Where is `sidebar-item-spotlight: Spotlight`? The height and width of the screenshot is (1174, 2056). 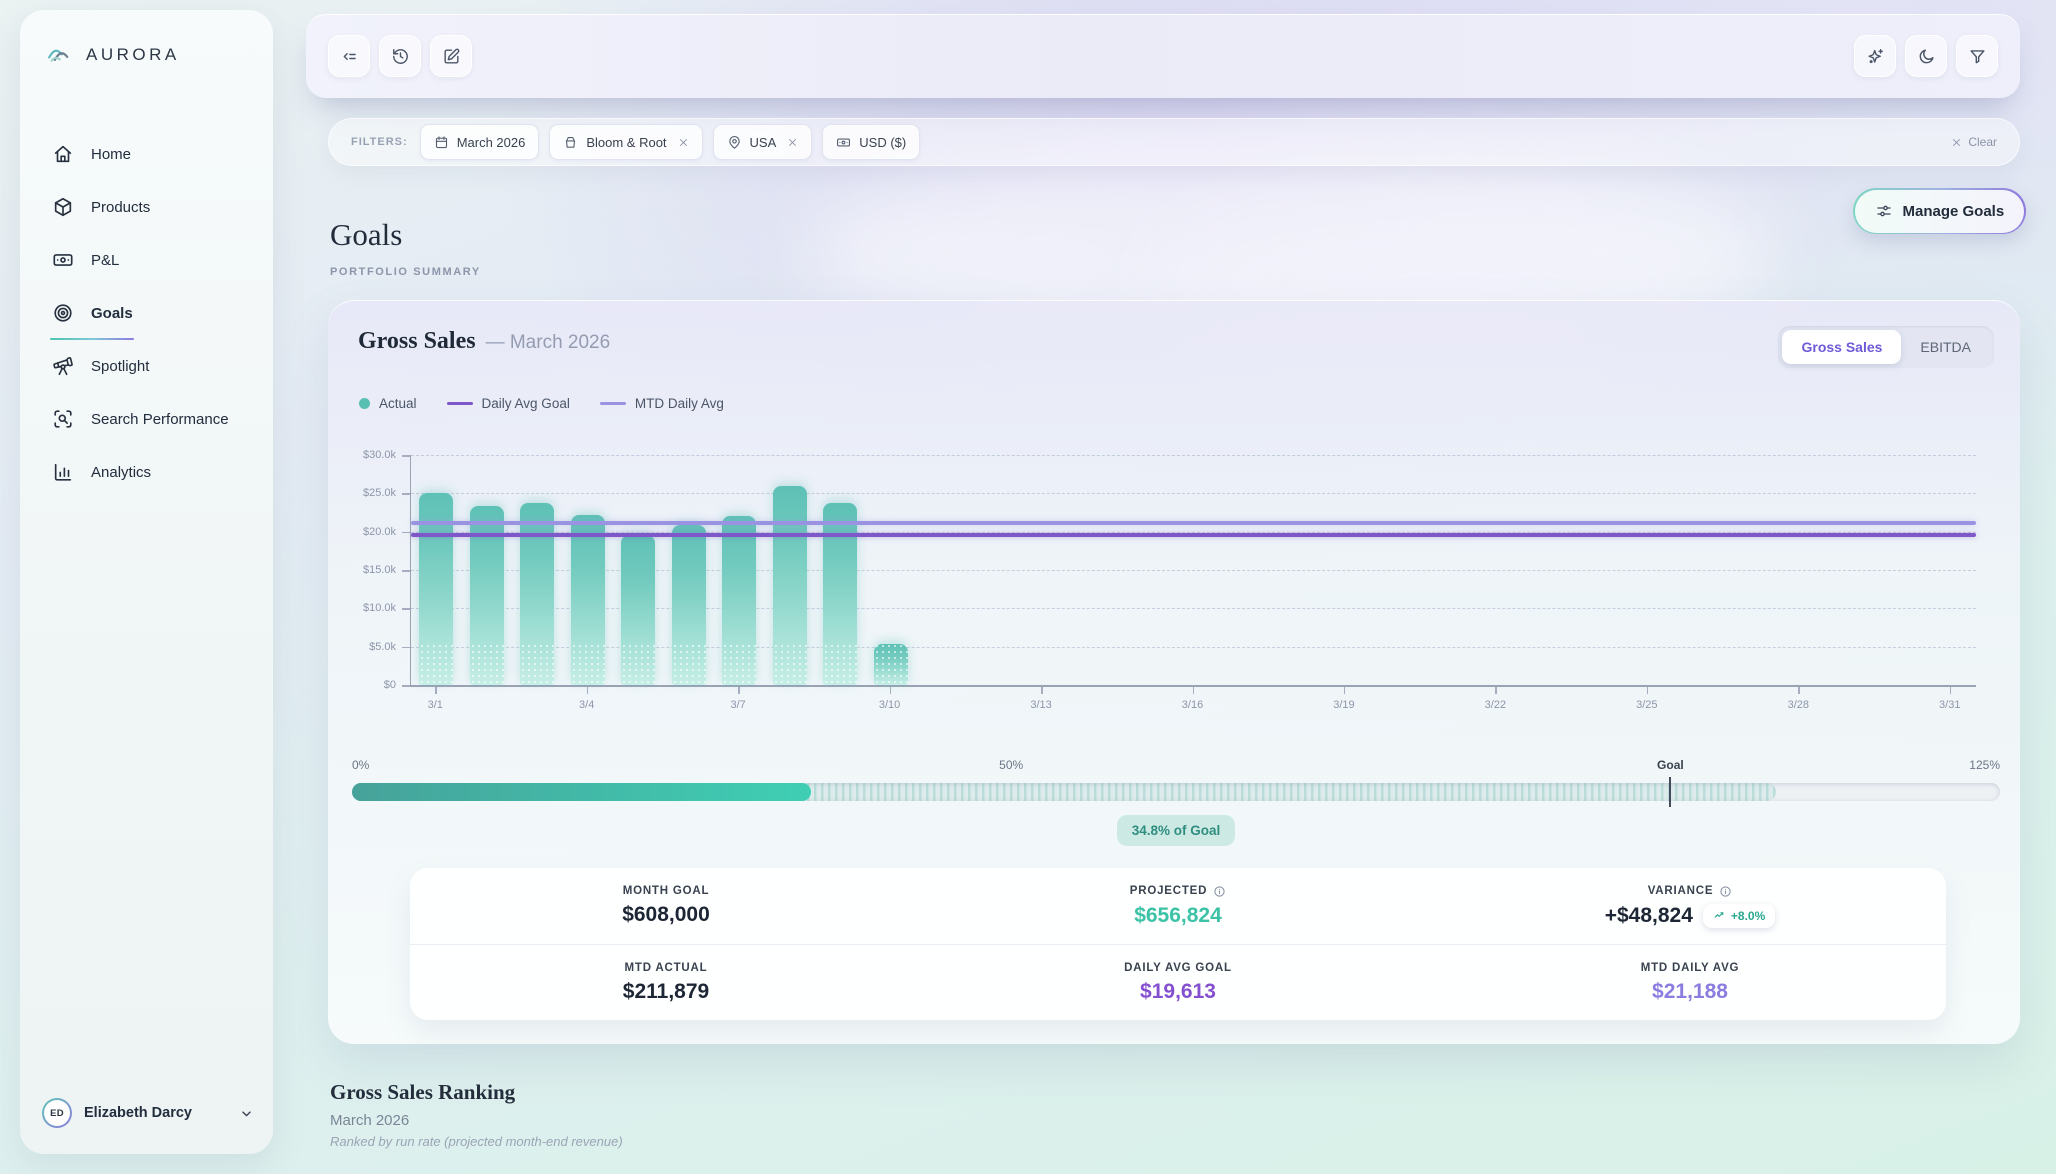
sidebar-item-spotlight: Spotlight is located at coordinates (146, 366).